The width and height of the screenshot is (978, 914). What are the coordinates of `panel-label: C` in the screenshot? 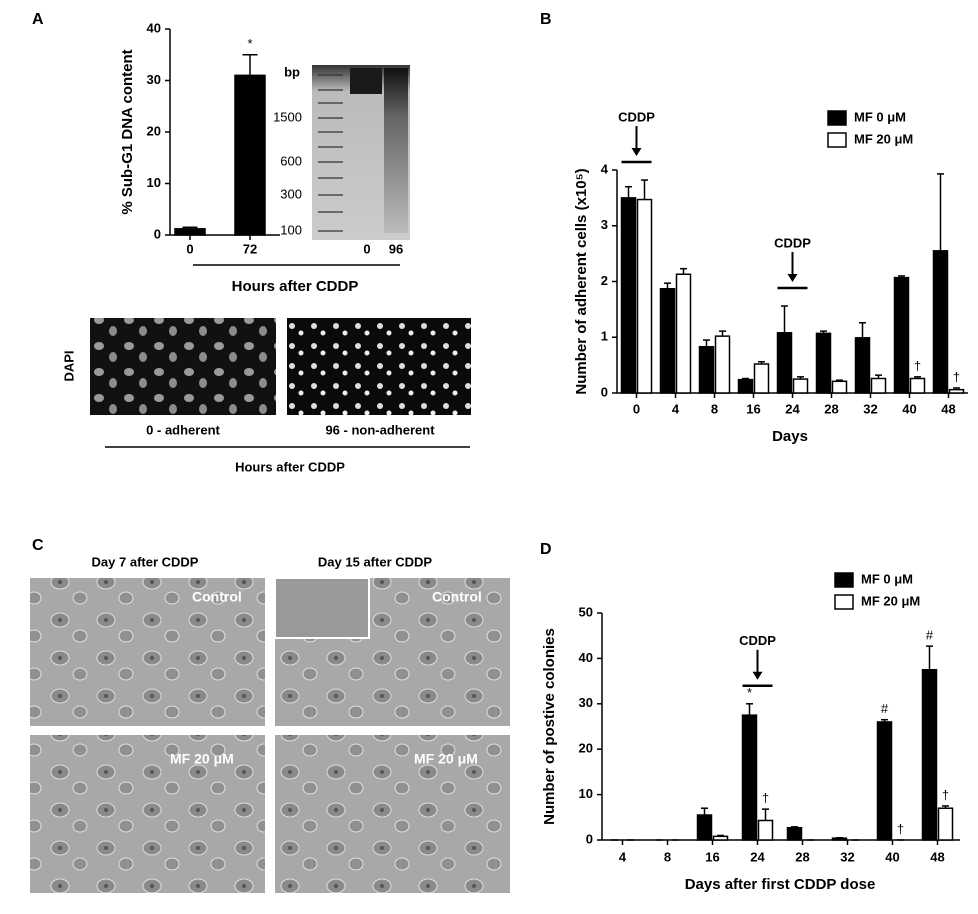 It's located at (38, 545).